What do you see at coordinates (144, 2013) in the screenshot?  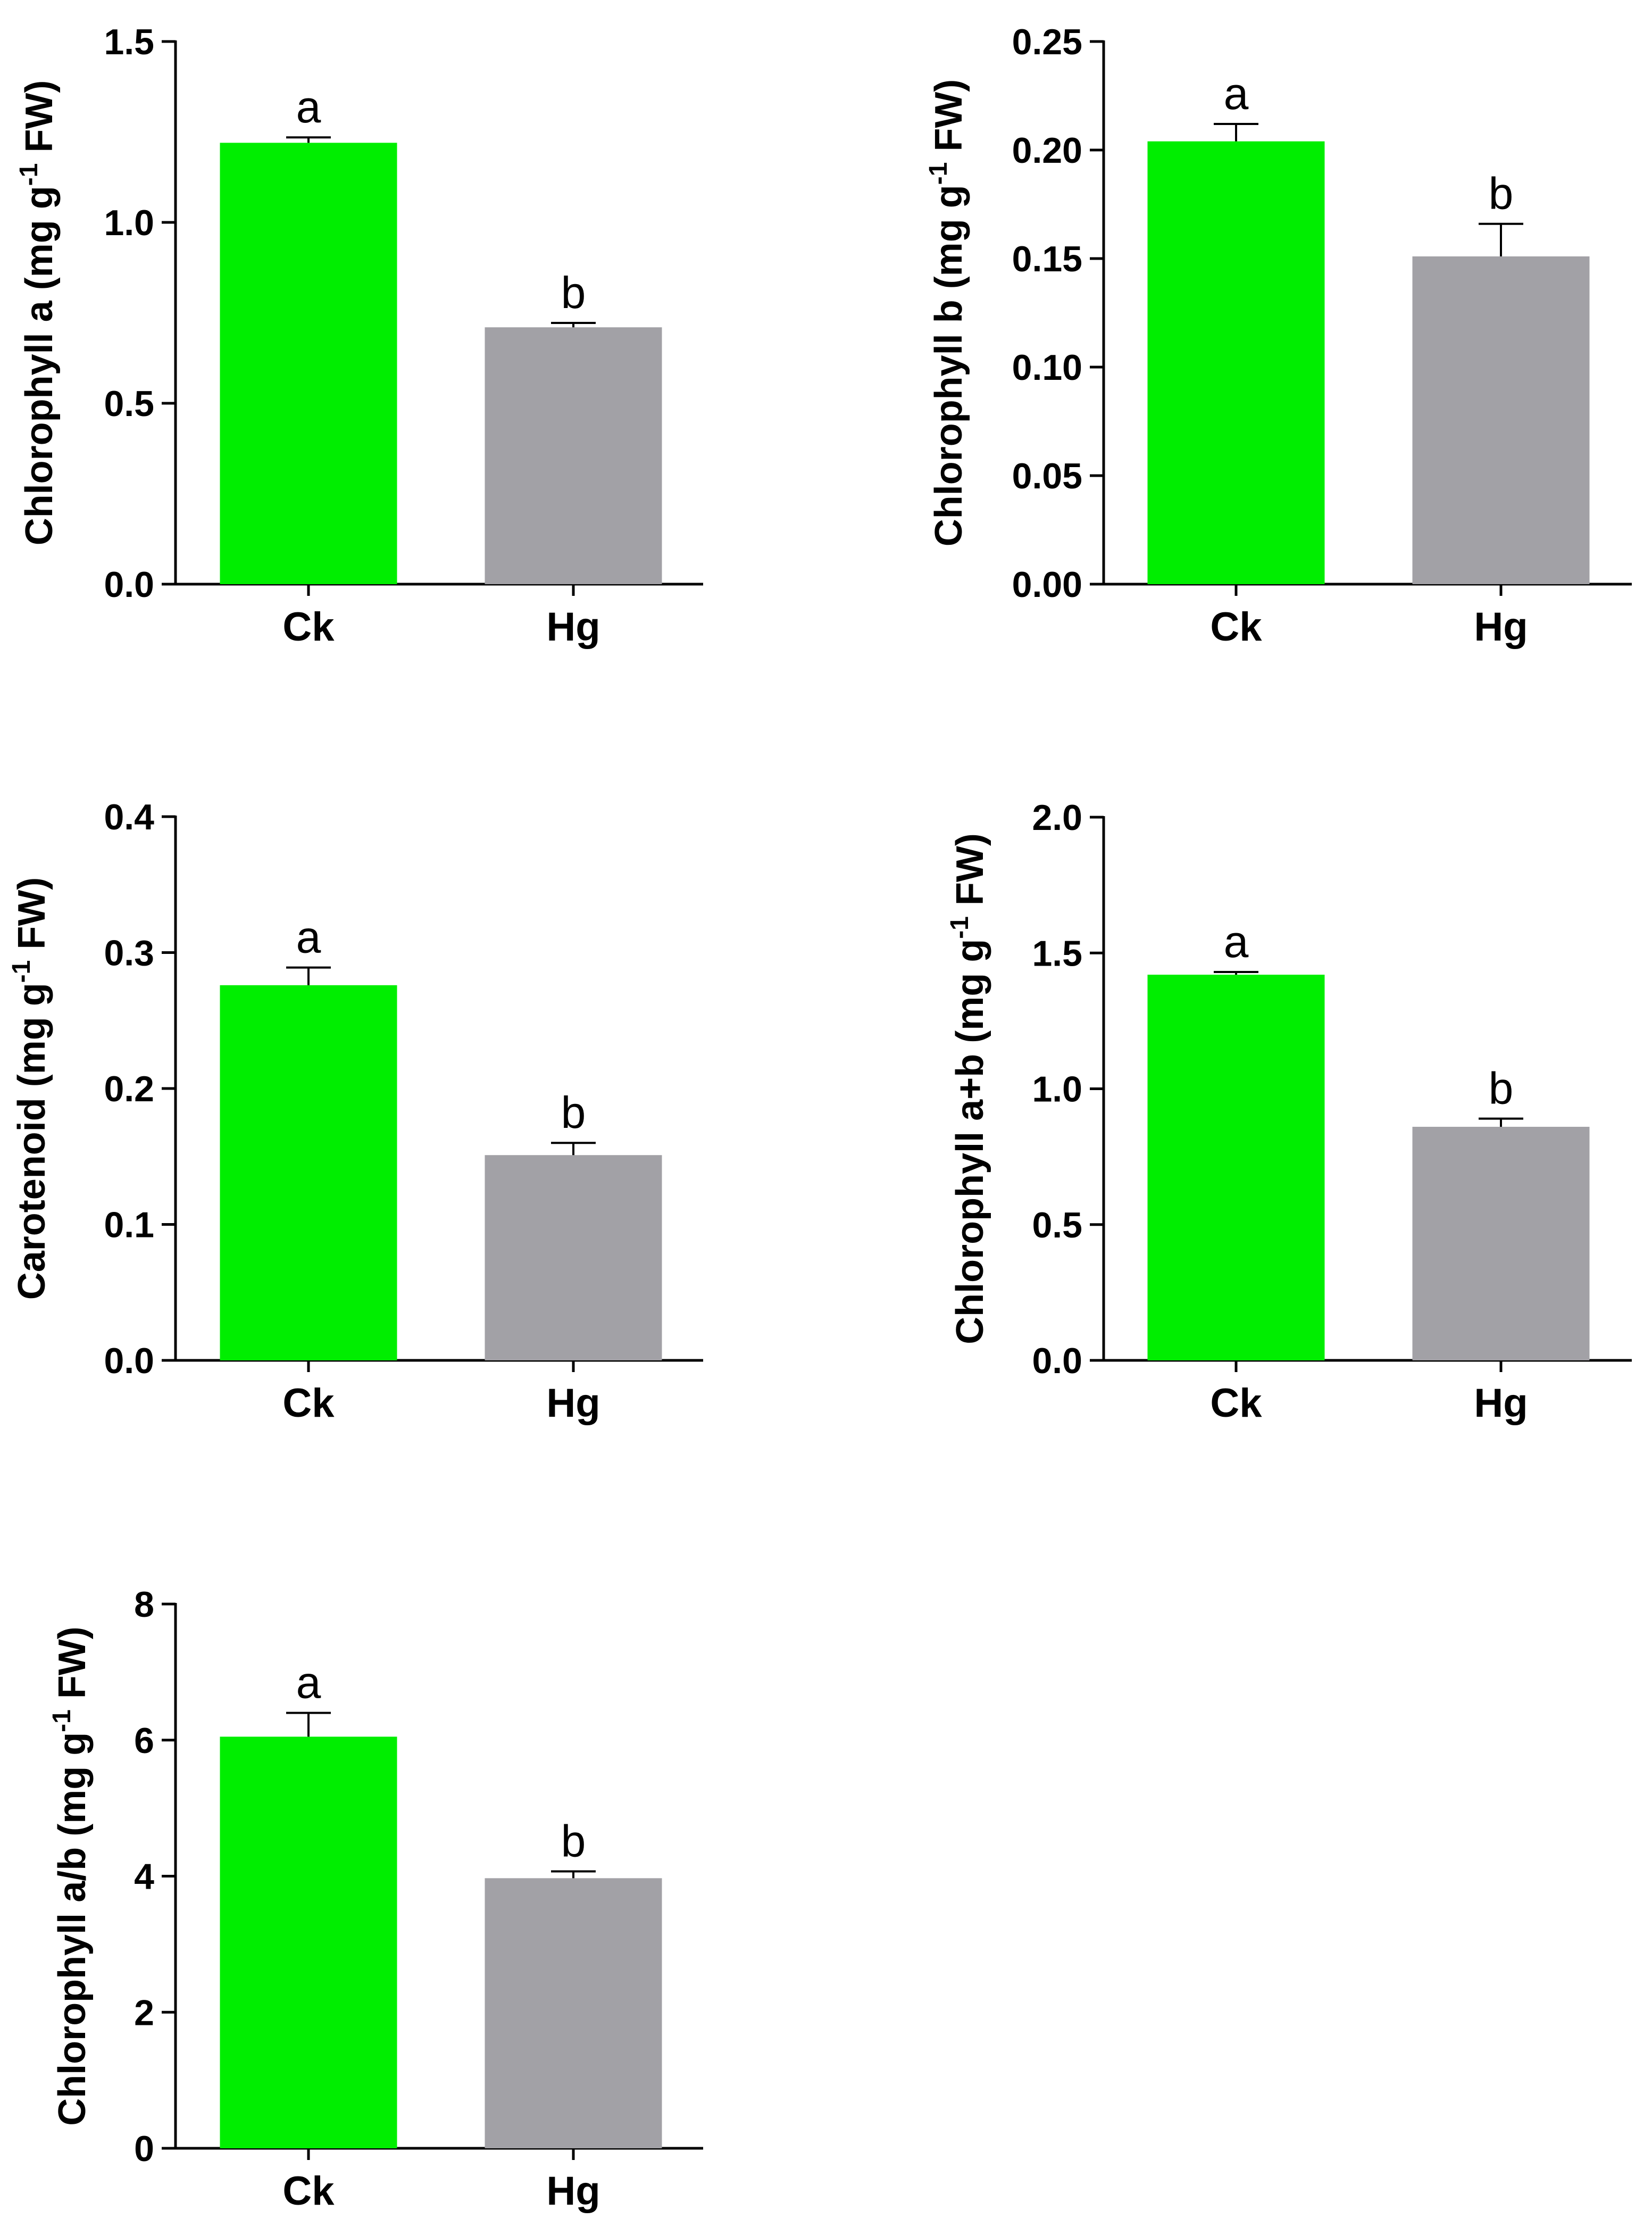 I see `y-tick-label: 2` at bounding box center [144, 2013].